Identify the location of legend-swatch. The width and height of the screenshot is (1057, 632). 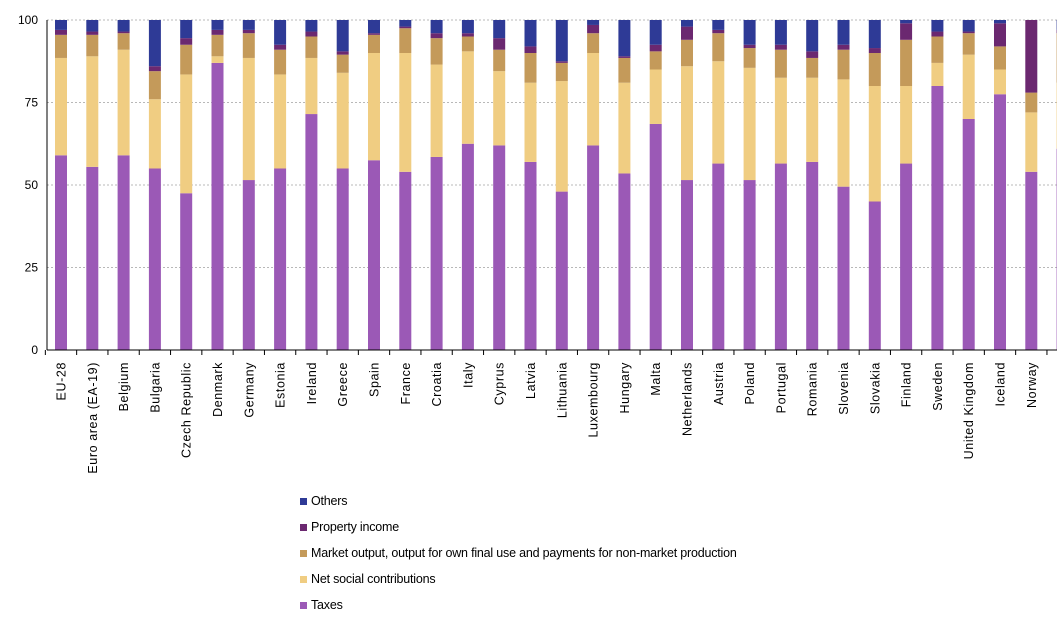
(303, 527).